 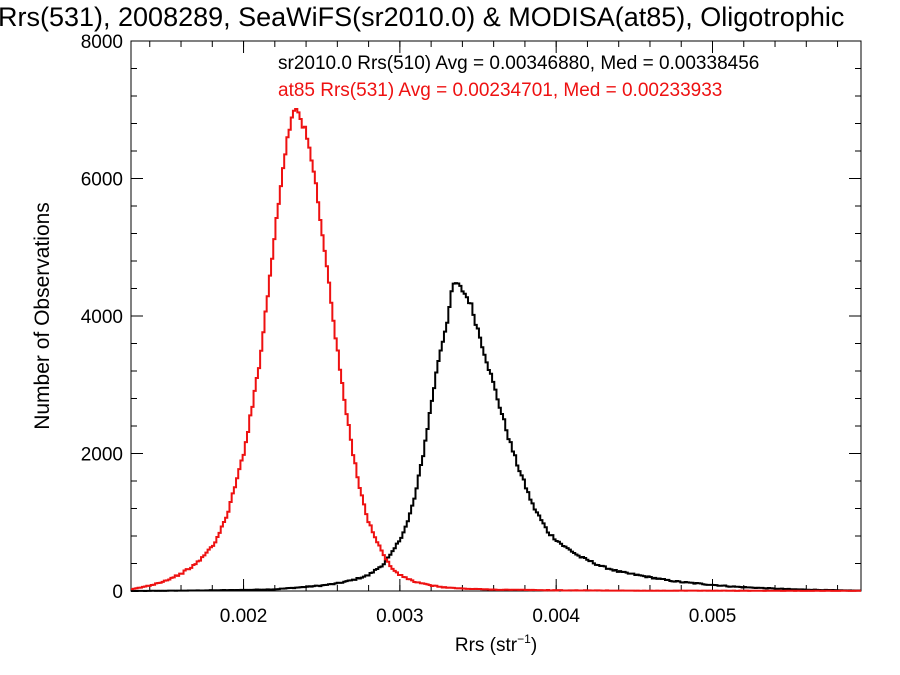 What do you see at coordinates (556, 616) in the screenshot?
I see `x-tick-label: 0.004` at bounding box center [556, 616].